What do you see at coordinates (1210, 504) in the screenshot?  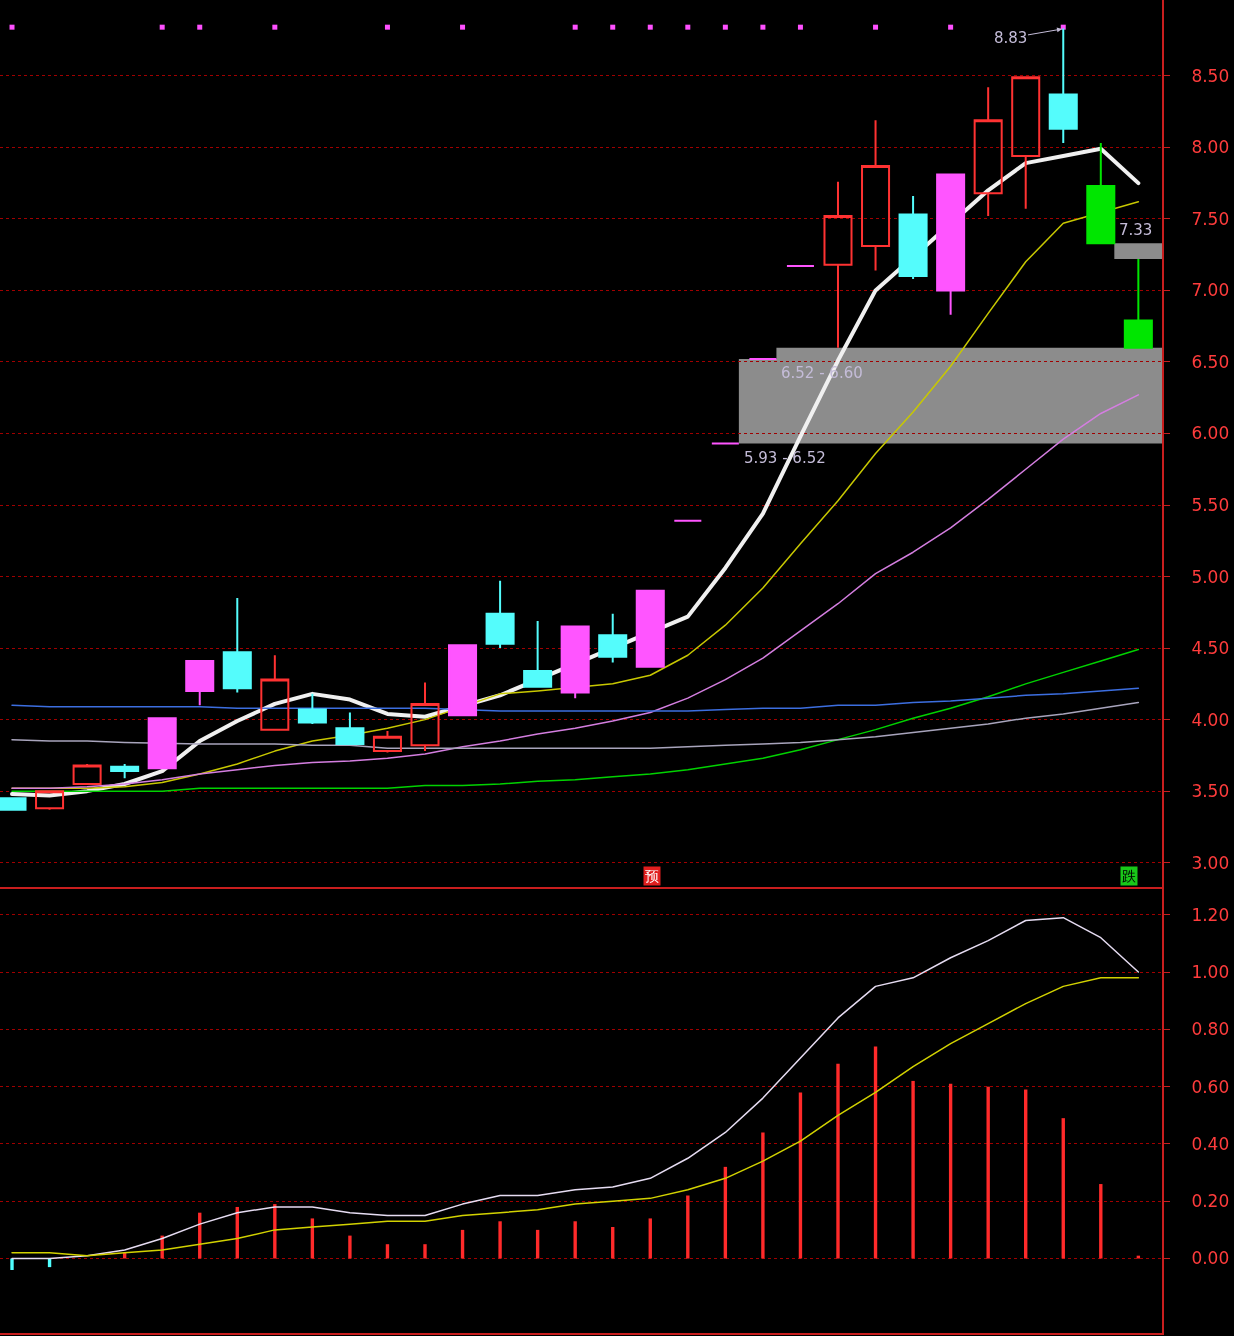 I see `y-tick-label: 5.50` at bounding box center [1210, 504].